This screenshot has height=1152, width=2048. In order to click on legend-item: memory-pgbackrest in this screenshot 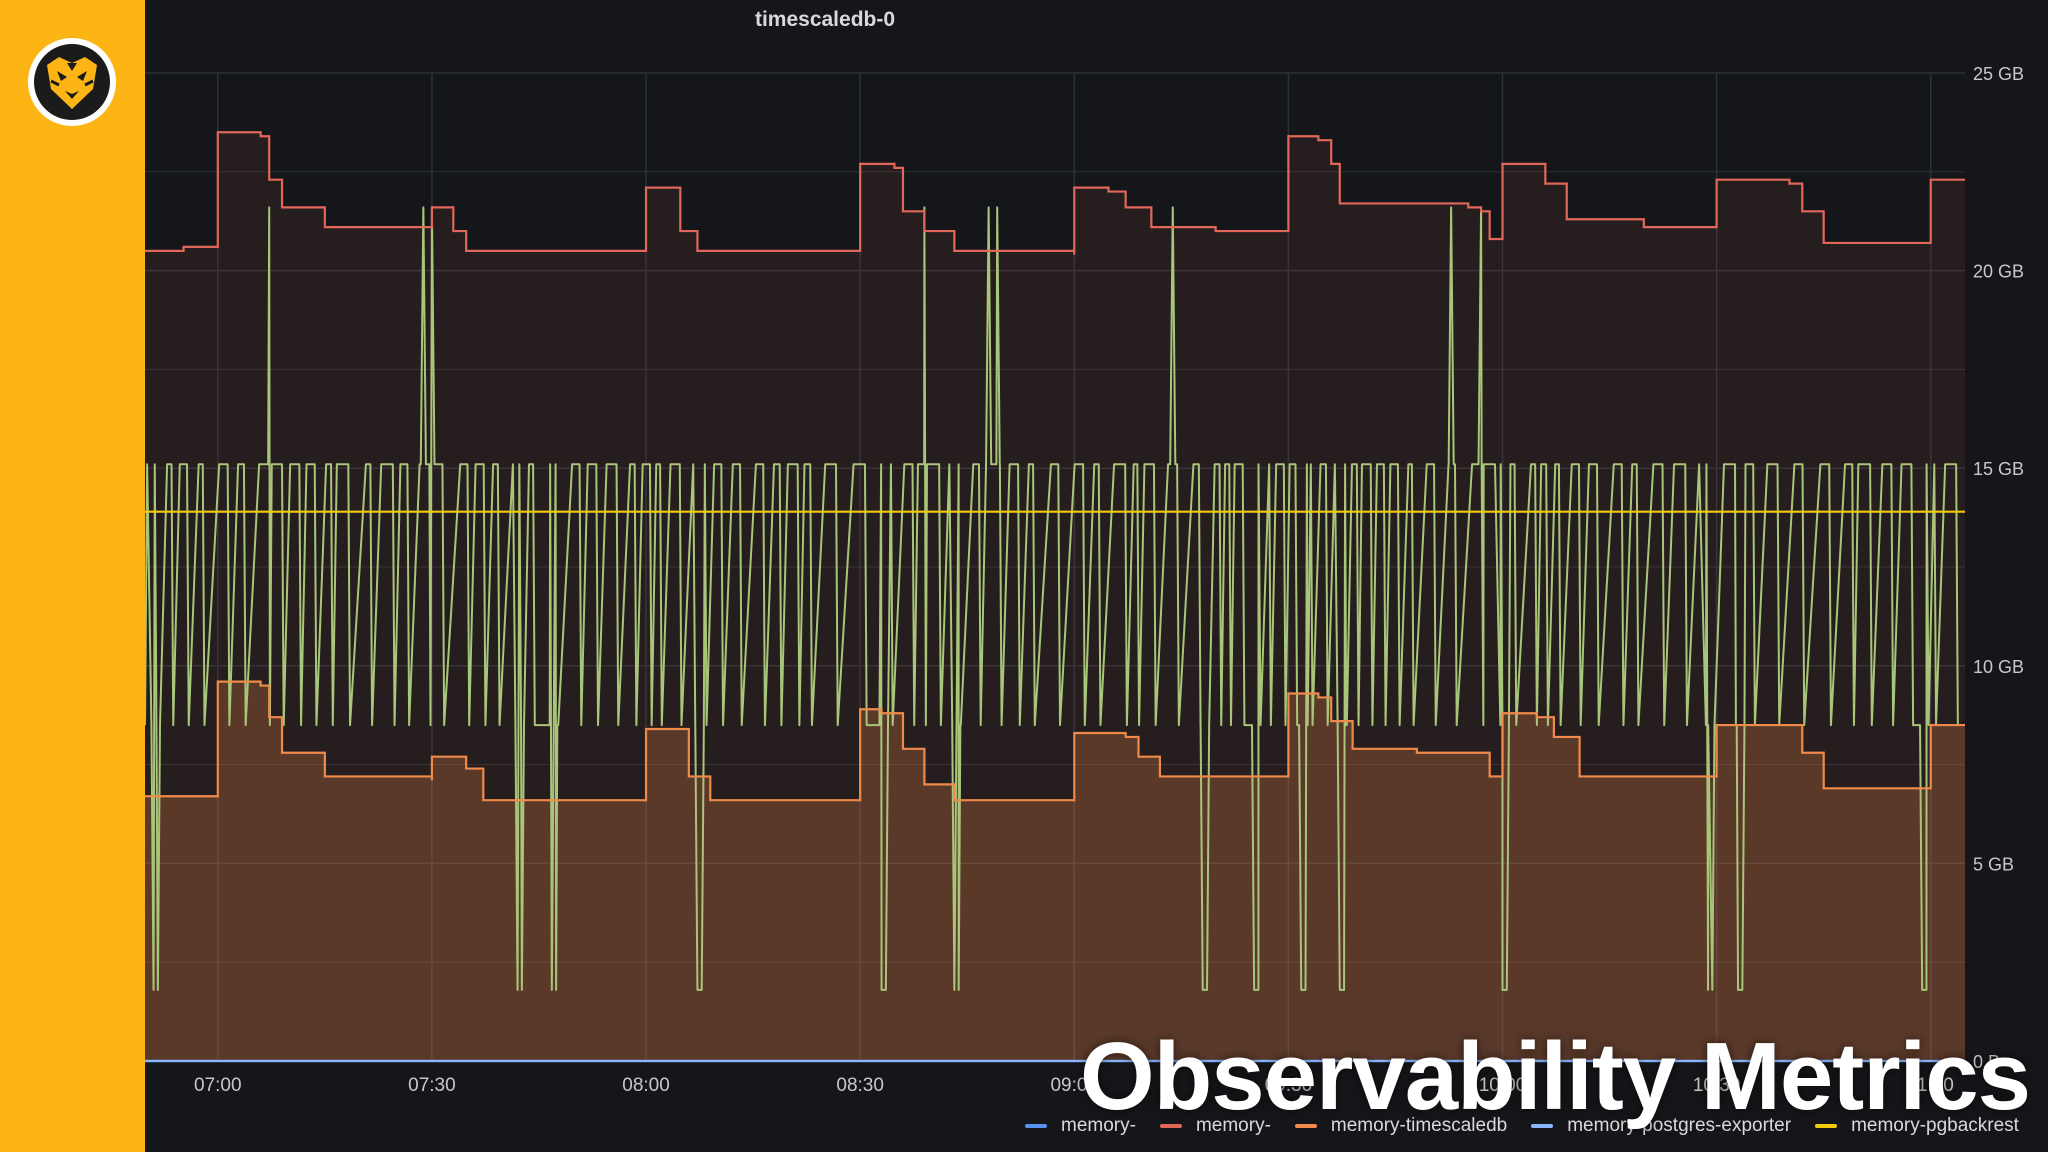, I will do `click(1917, 1126)`.